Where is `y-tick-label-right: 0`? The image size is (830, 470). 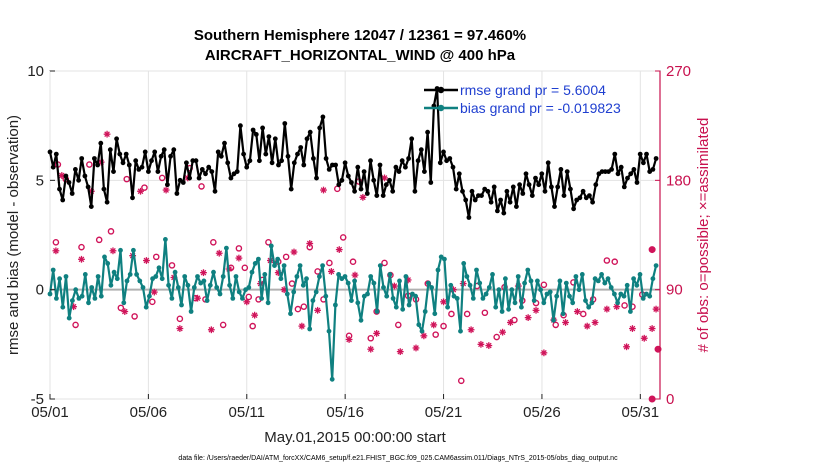 y-tick-label-right: 0 is located at coordinates (670, 399).